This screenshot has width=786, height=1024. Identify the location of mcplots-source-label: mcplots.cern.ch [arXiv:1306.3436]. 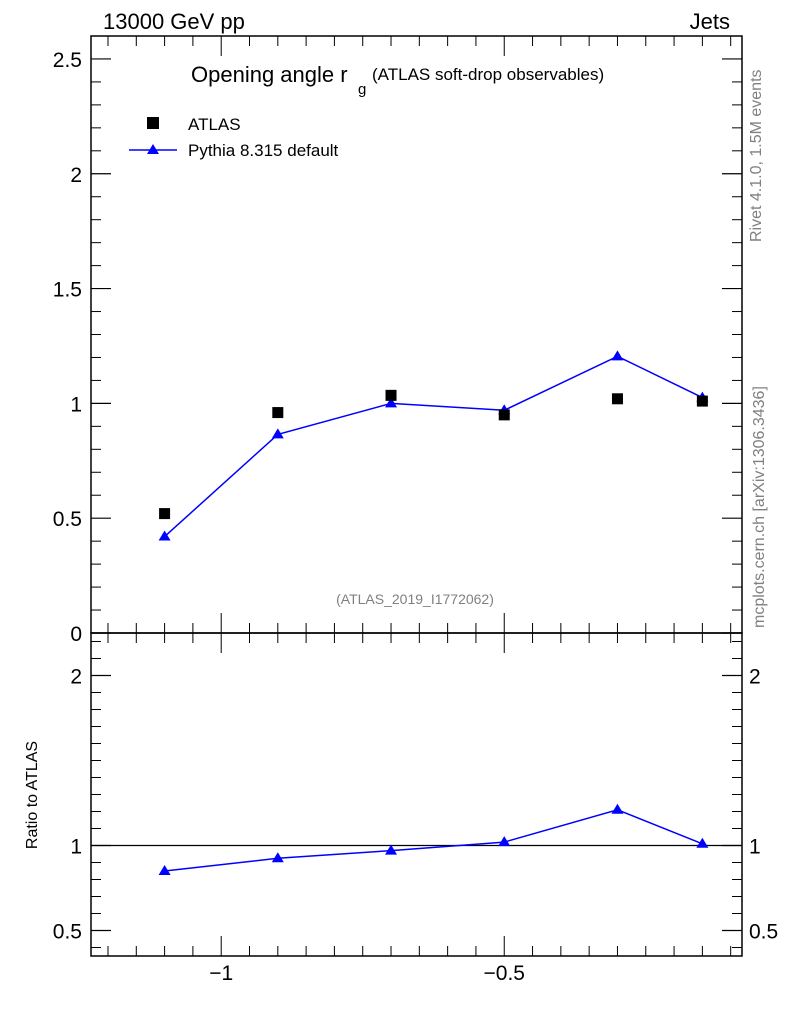
(759, 507).